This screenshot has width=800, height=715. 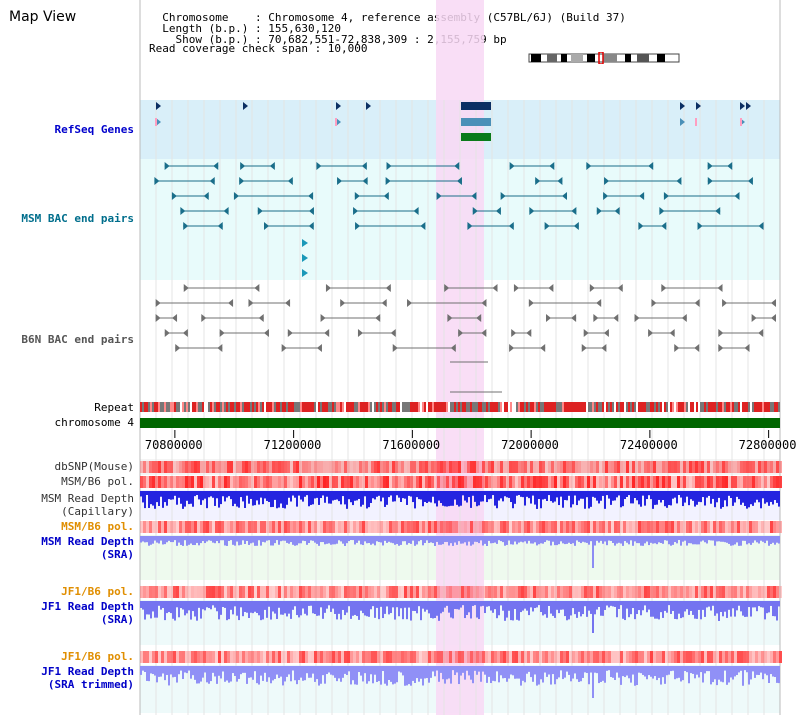 What do you see at coordinates (97, 591) in the screenshot?
I see `jf1-b6-pol-track-label: JF1/B6 pol.` at bounding box center [97, 591].